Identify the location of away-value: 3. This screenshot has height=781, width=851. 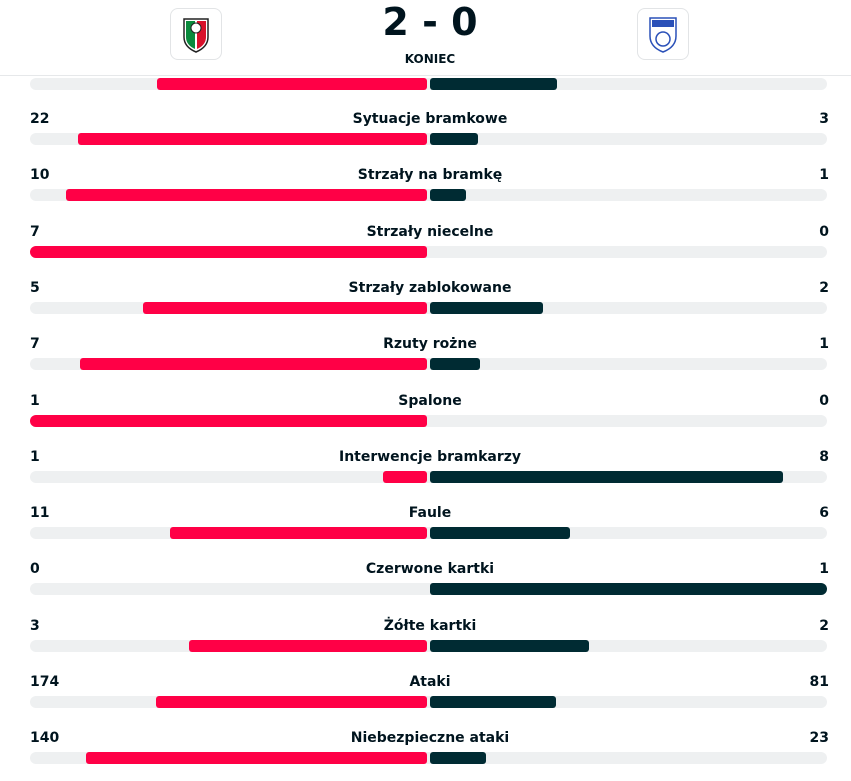
(824, 119).